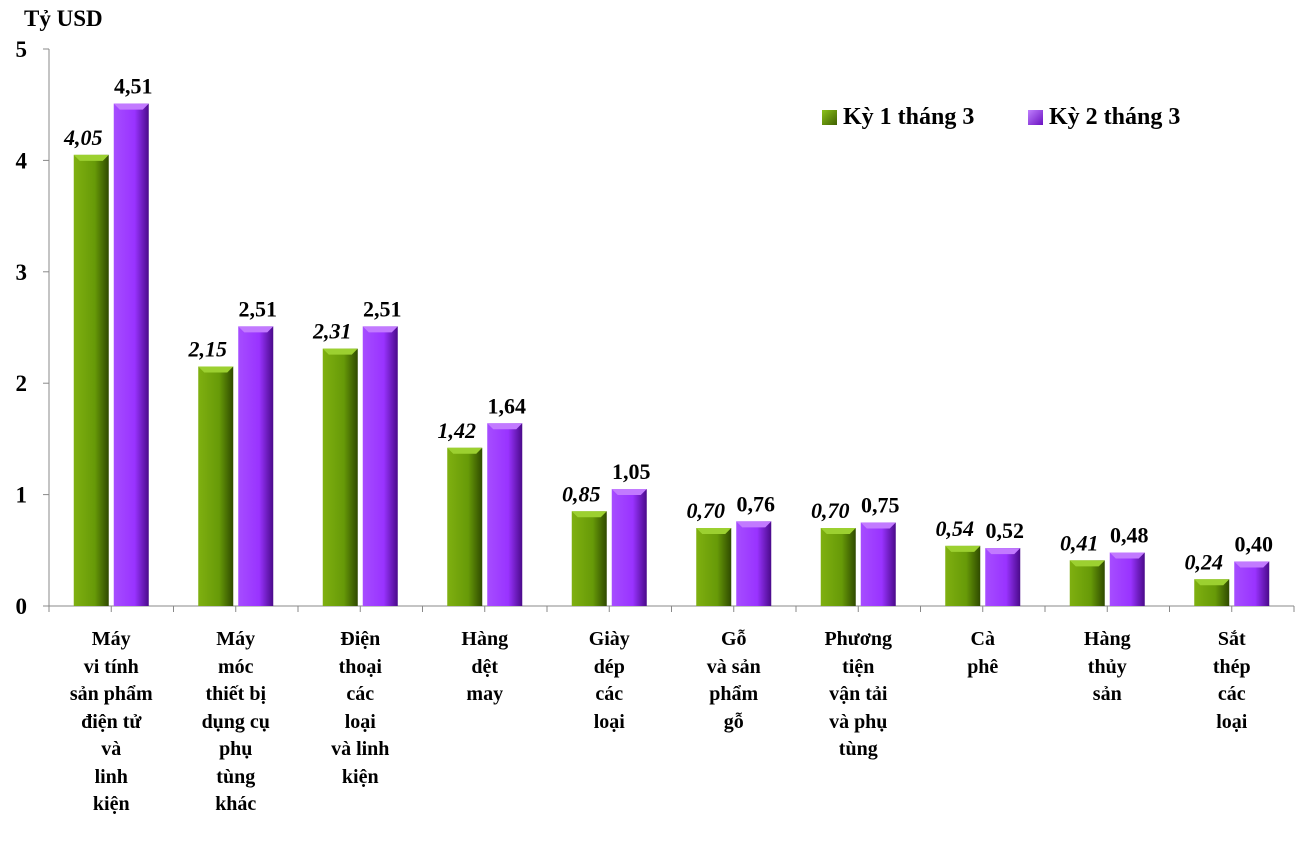 The image size is (1295, 856). I want to click on data-label: 0,85, so click(581, 493).